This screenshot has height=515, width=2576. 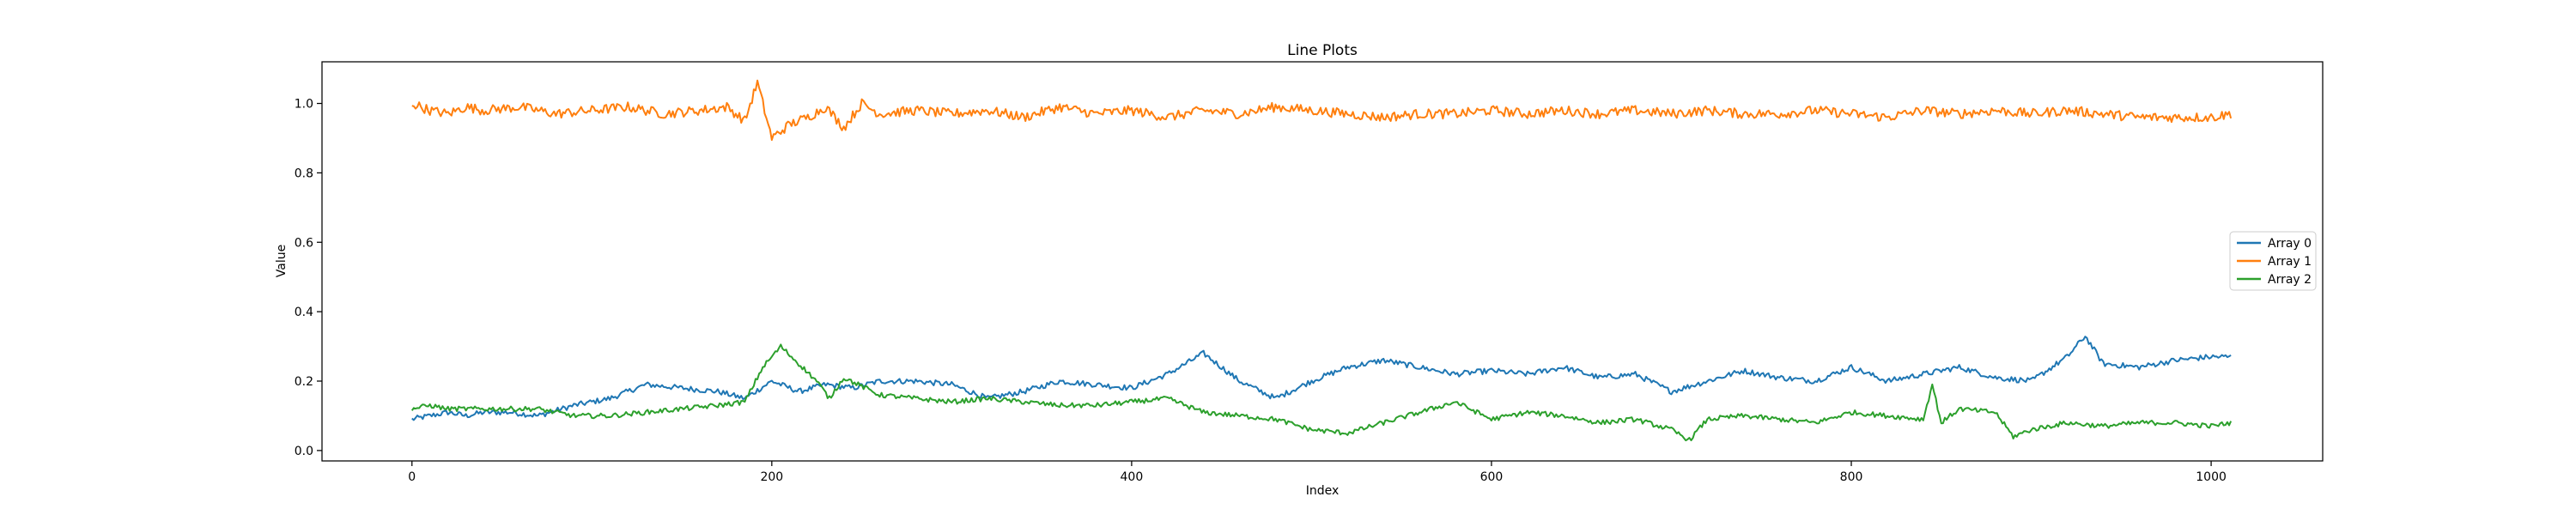 What do you see at coordinates (304, 451) in the screenshot?
I see `y-tick-label: 0.0` at bounding box center [304, 451].